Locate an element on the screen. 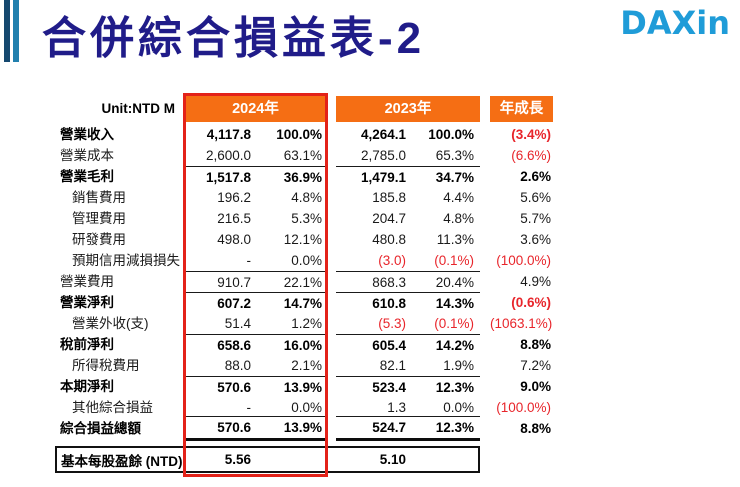  value-2024: 910.7 is located at coordinates (219, 281).